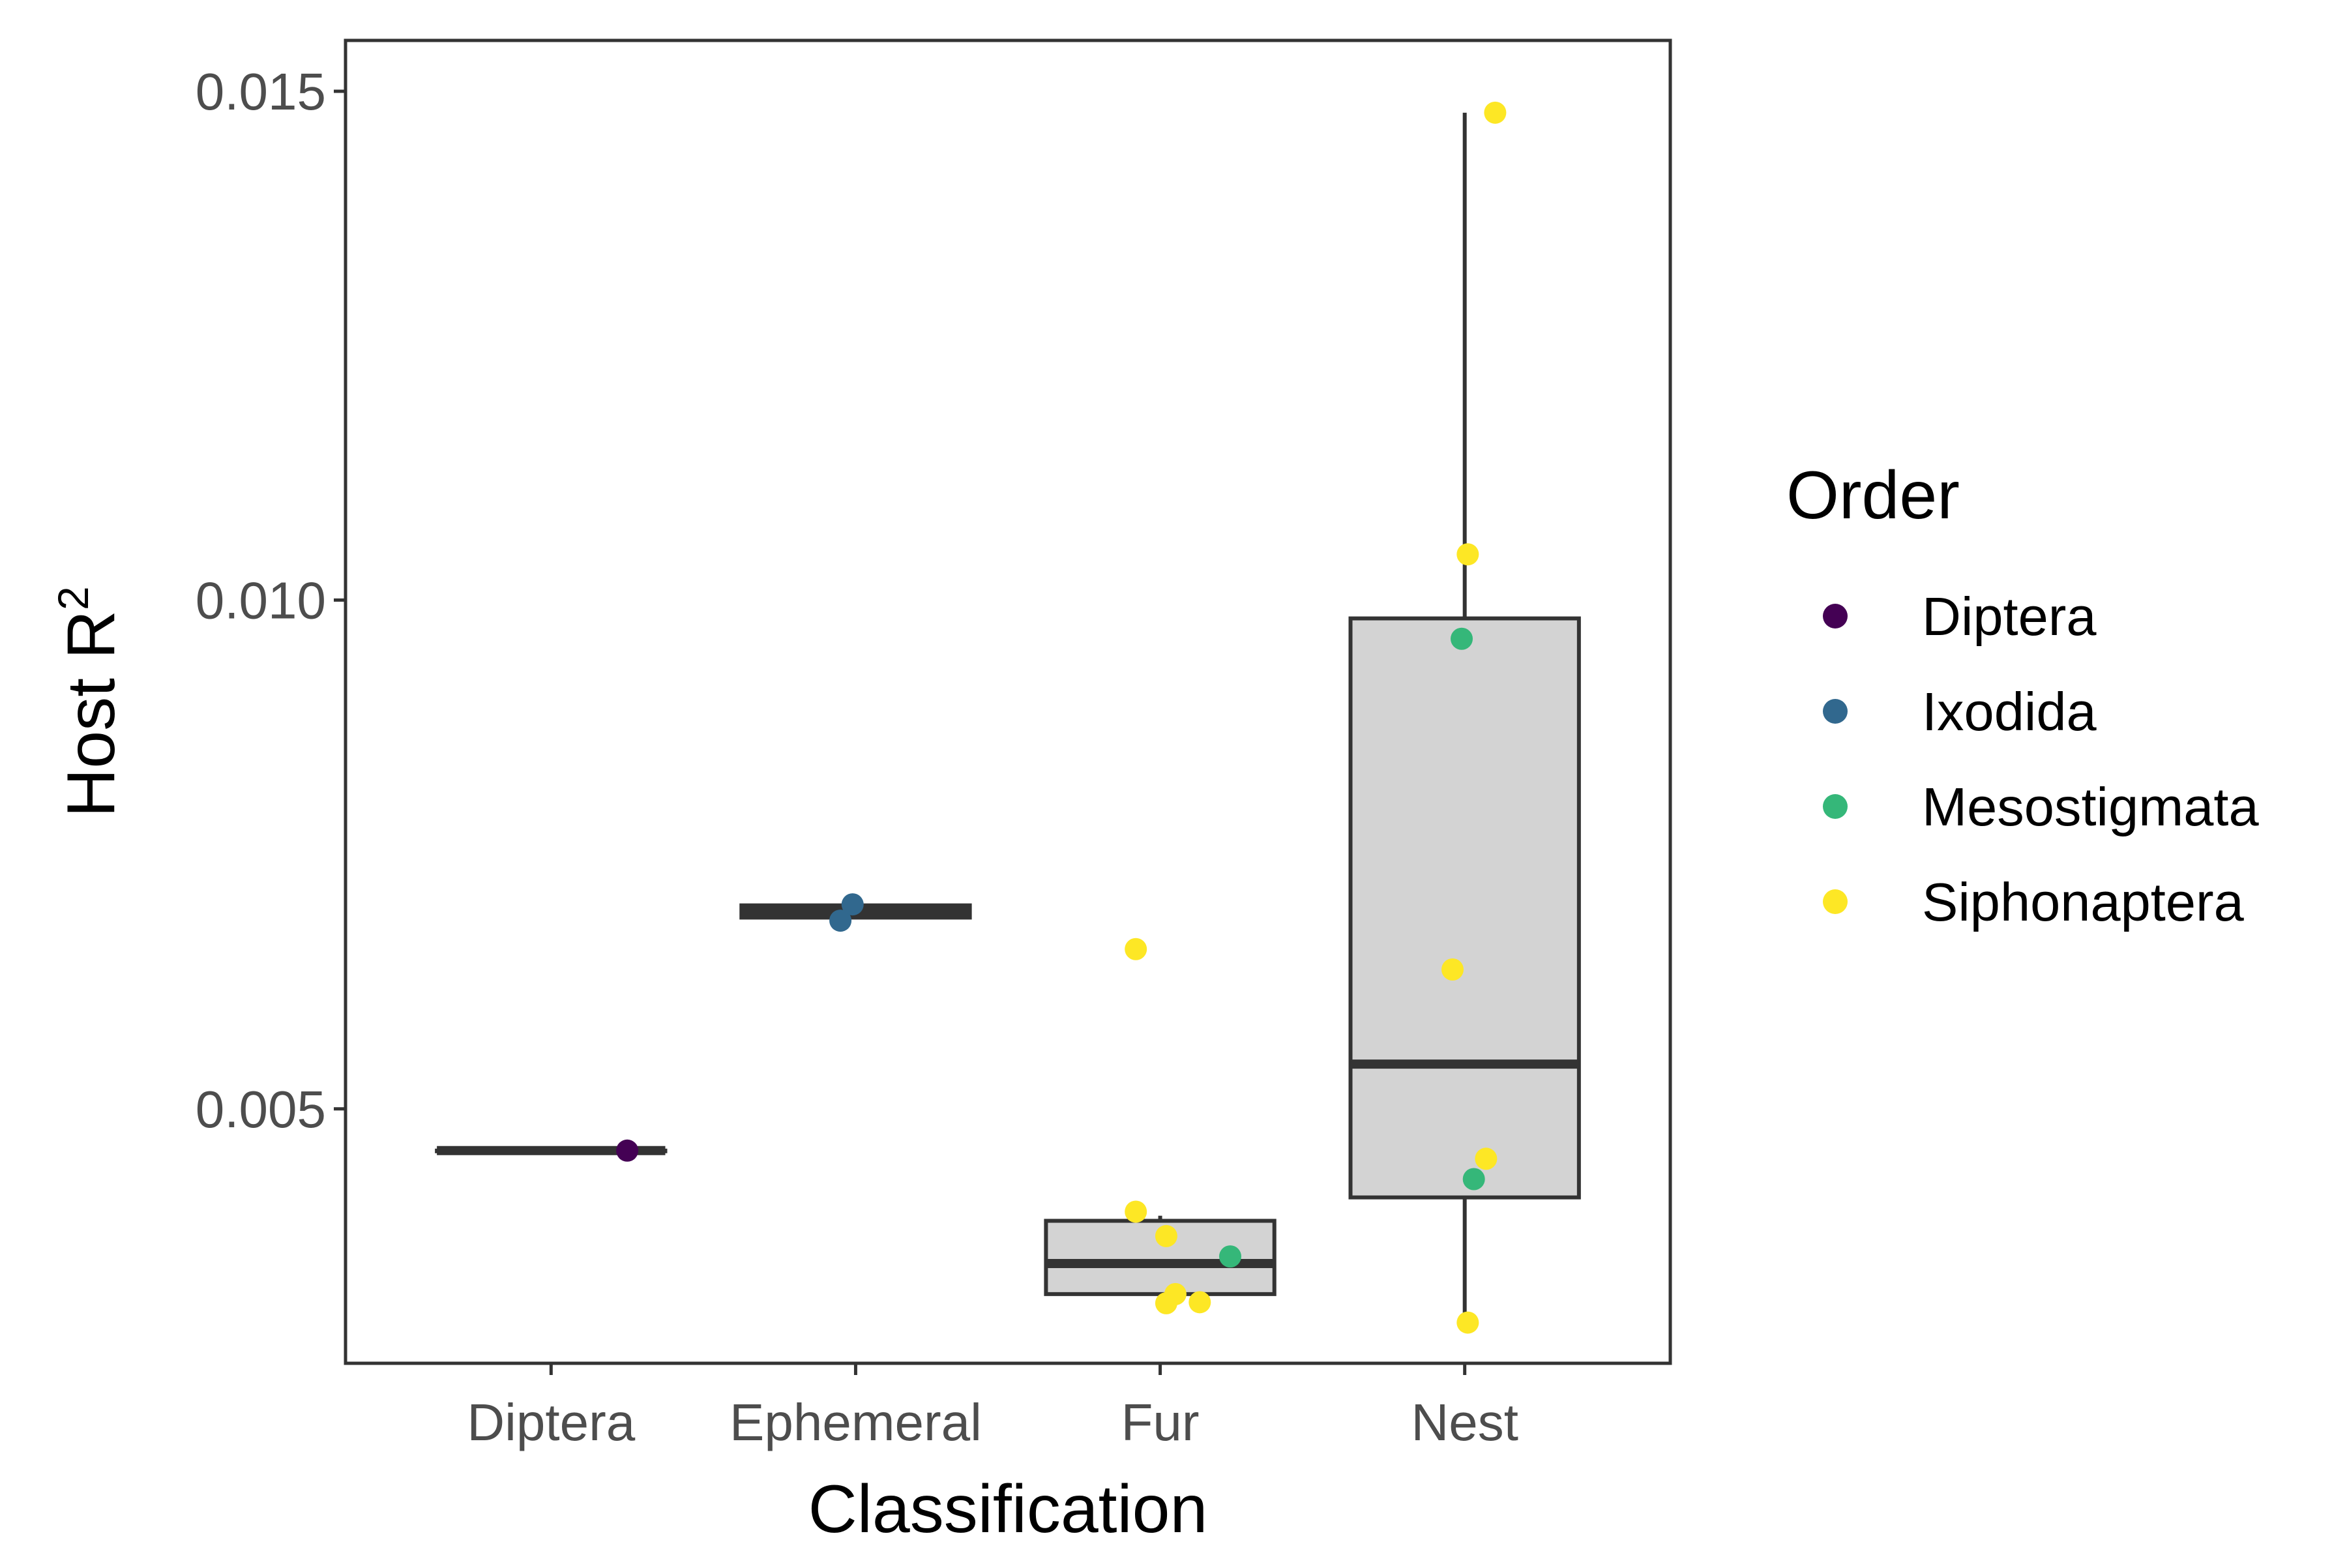 The width and height of the screenshot is (2347, 1568). What do you see at coordinates (73, 598) in the screenshot?
I see `y-axis-title-superscript: 2` at bounding box center [73, 598].